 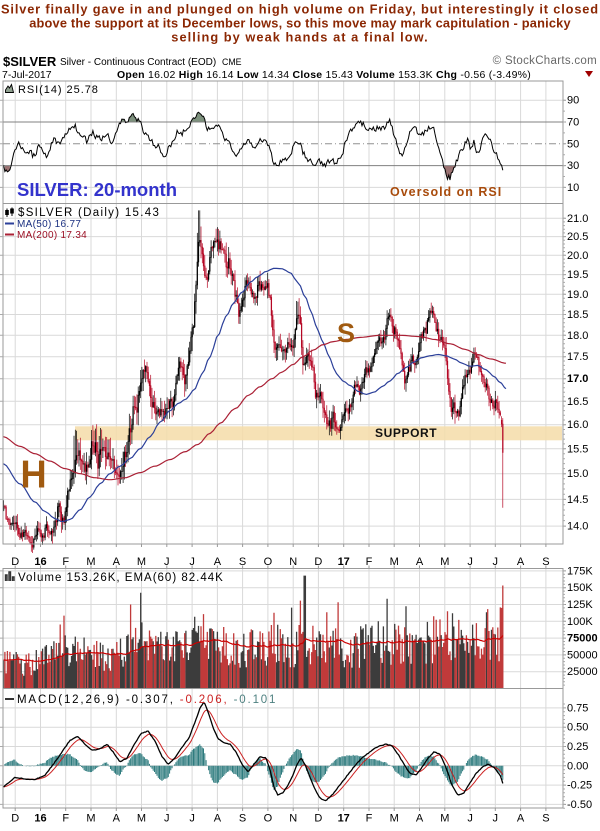 What do you see at coordinates (577, 425) in the screenshot?
I see `svg-text: 16.0` at bounding box center [577, 425].